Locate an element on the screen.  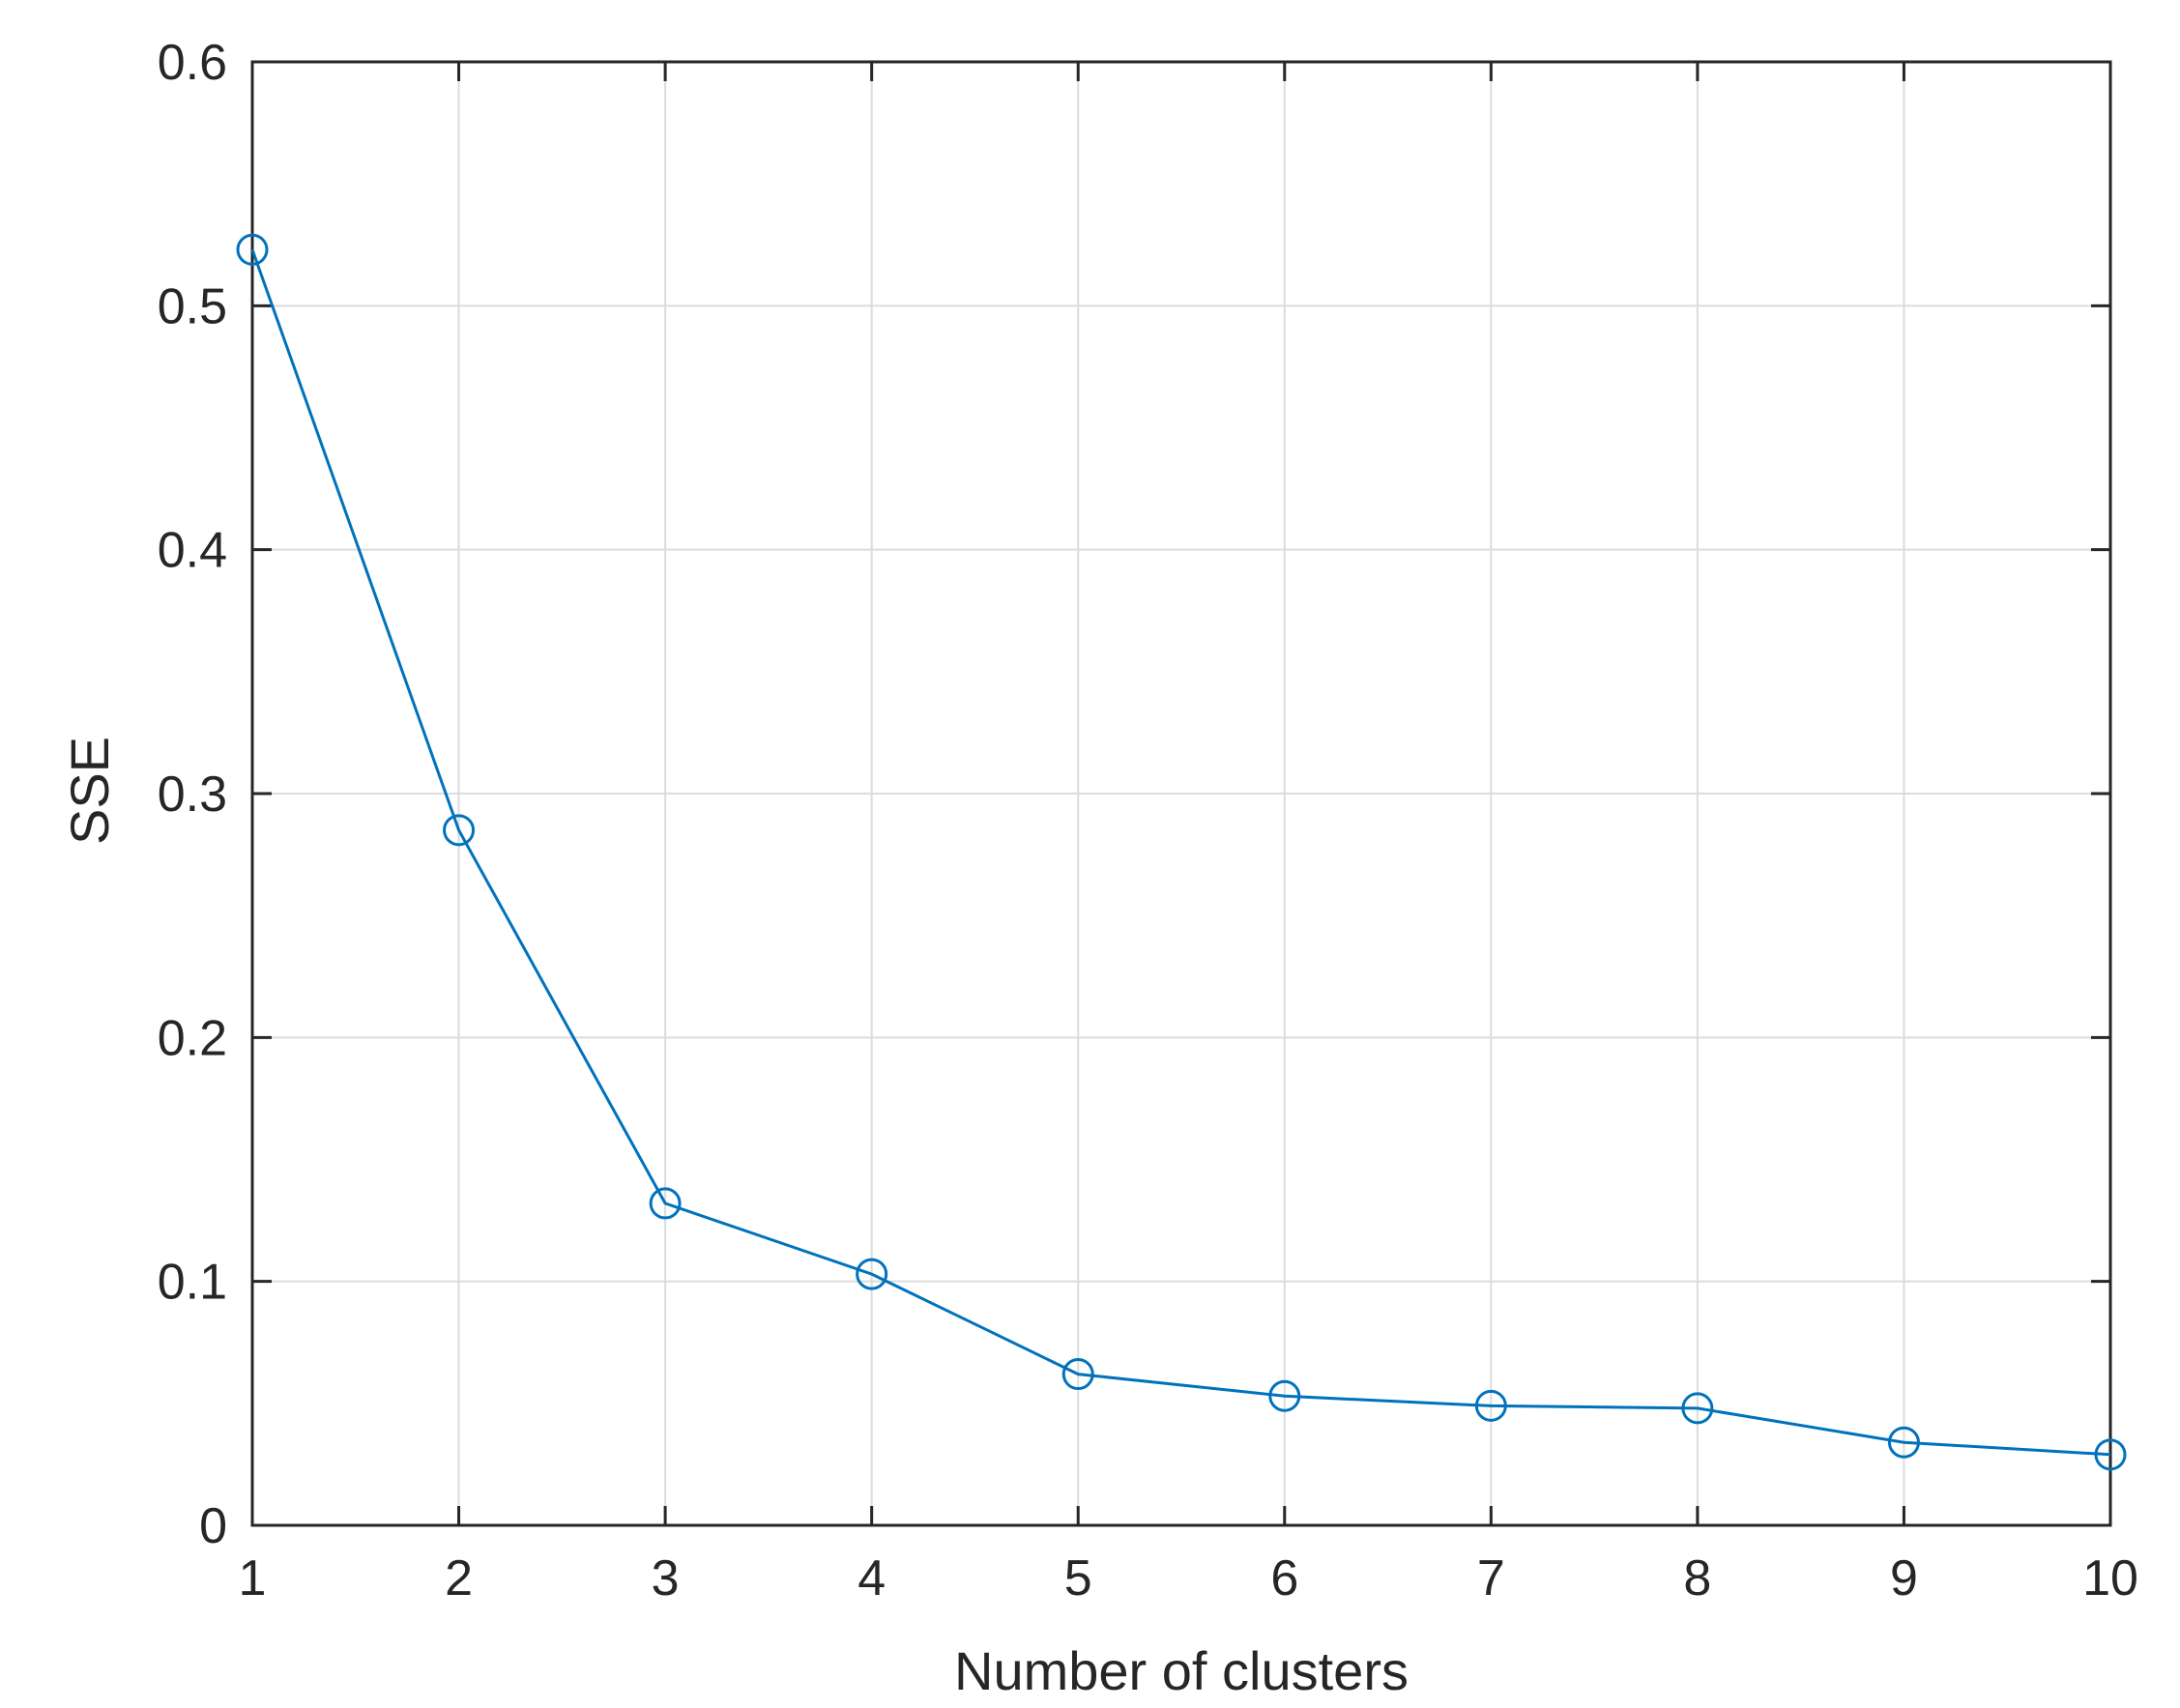
x-tick-label: 6 is located at coordinates (1284, 1578).